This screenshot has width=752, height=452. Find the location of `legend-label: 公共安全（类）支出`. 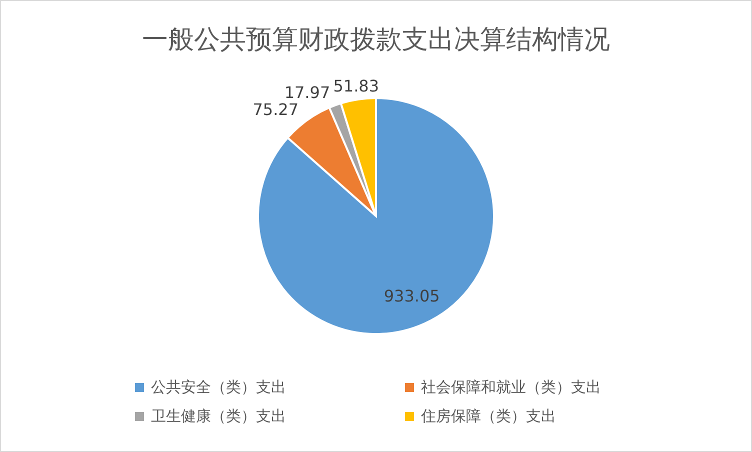

legend-label: 公共安全（类）支出 is located at coordinates (218, 387).